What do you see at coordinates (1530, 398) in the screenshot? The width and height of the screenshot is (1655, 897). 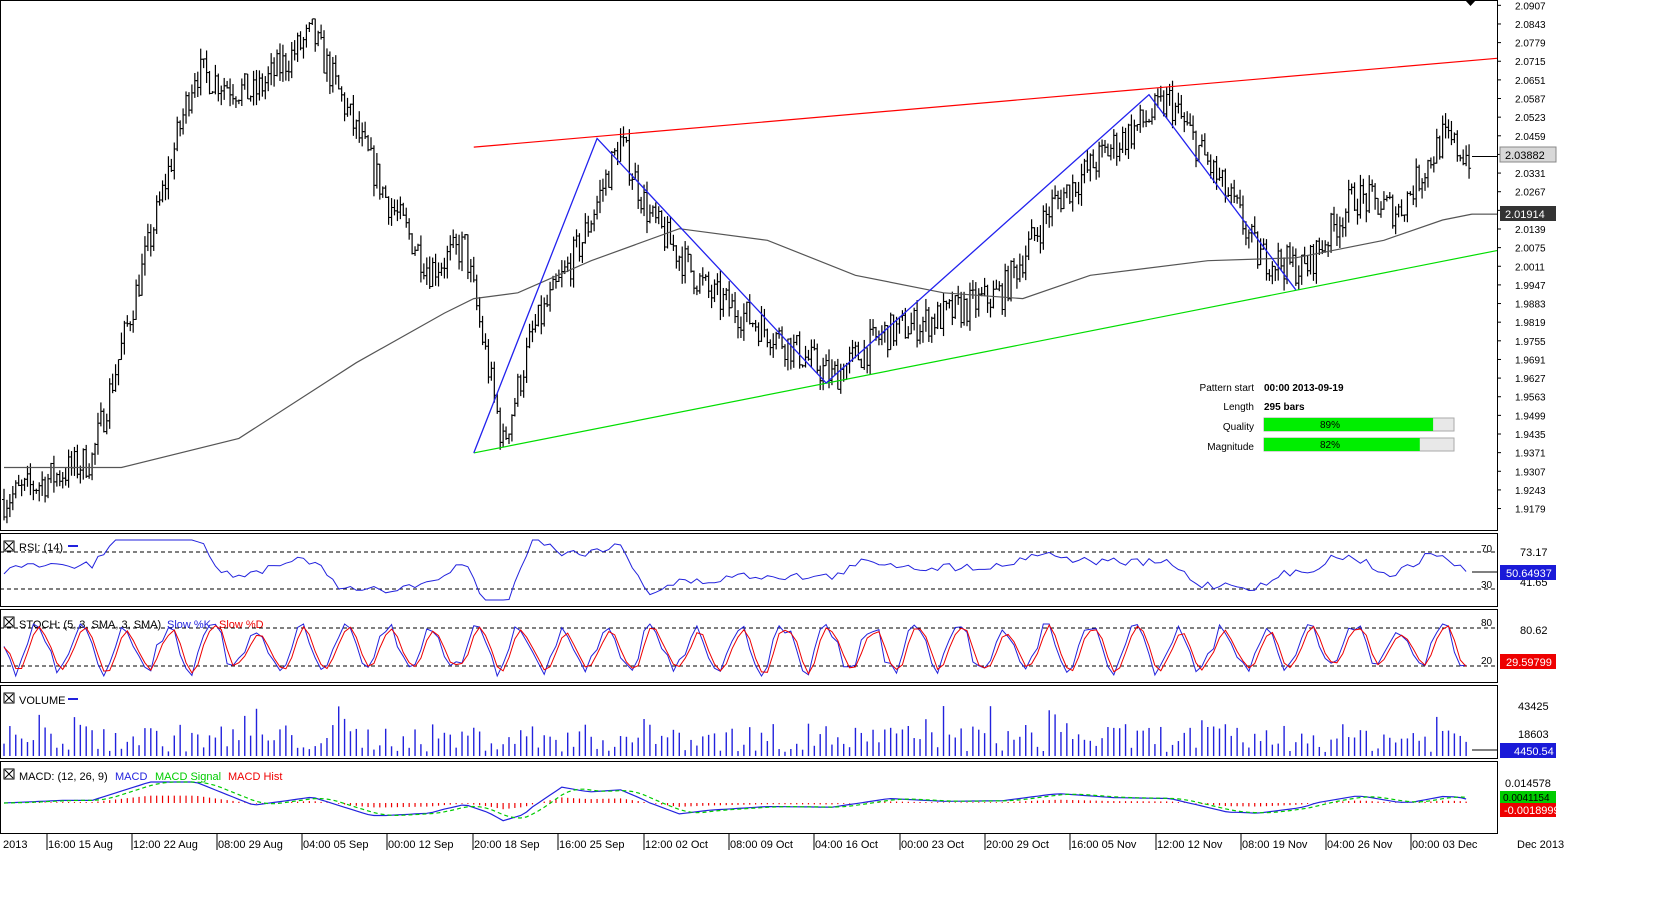 I see `price-tick-label: 1.9563` at bounding box center [1530, 398].